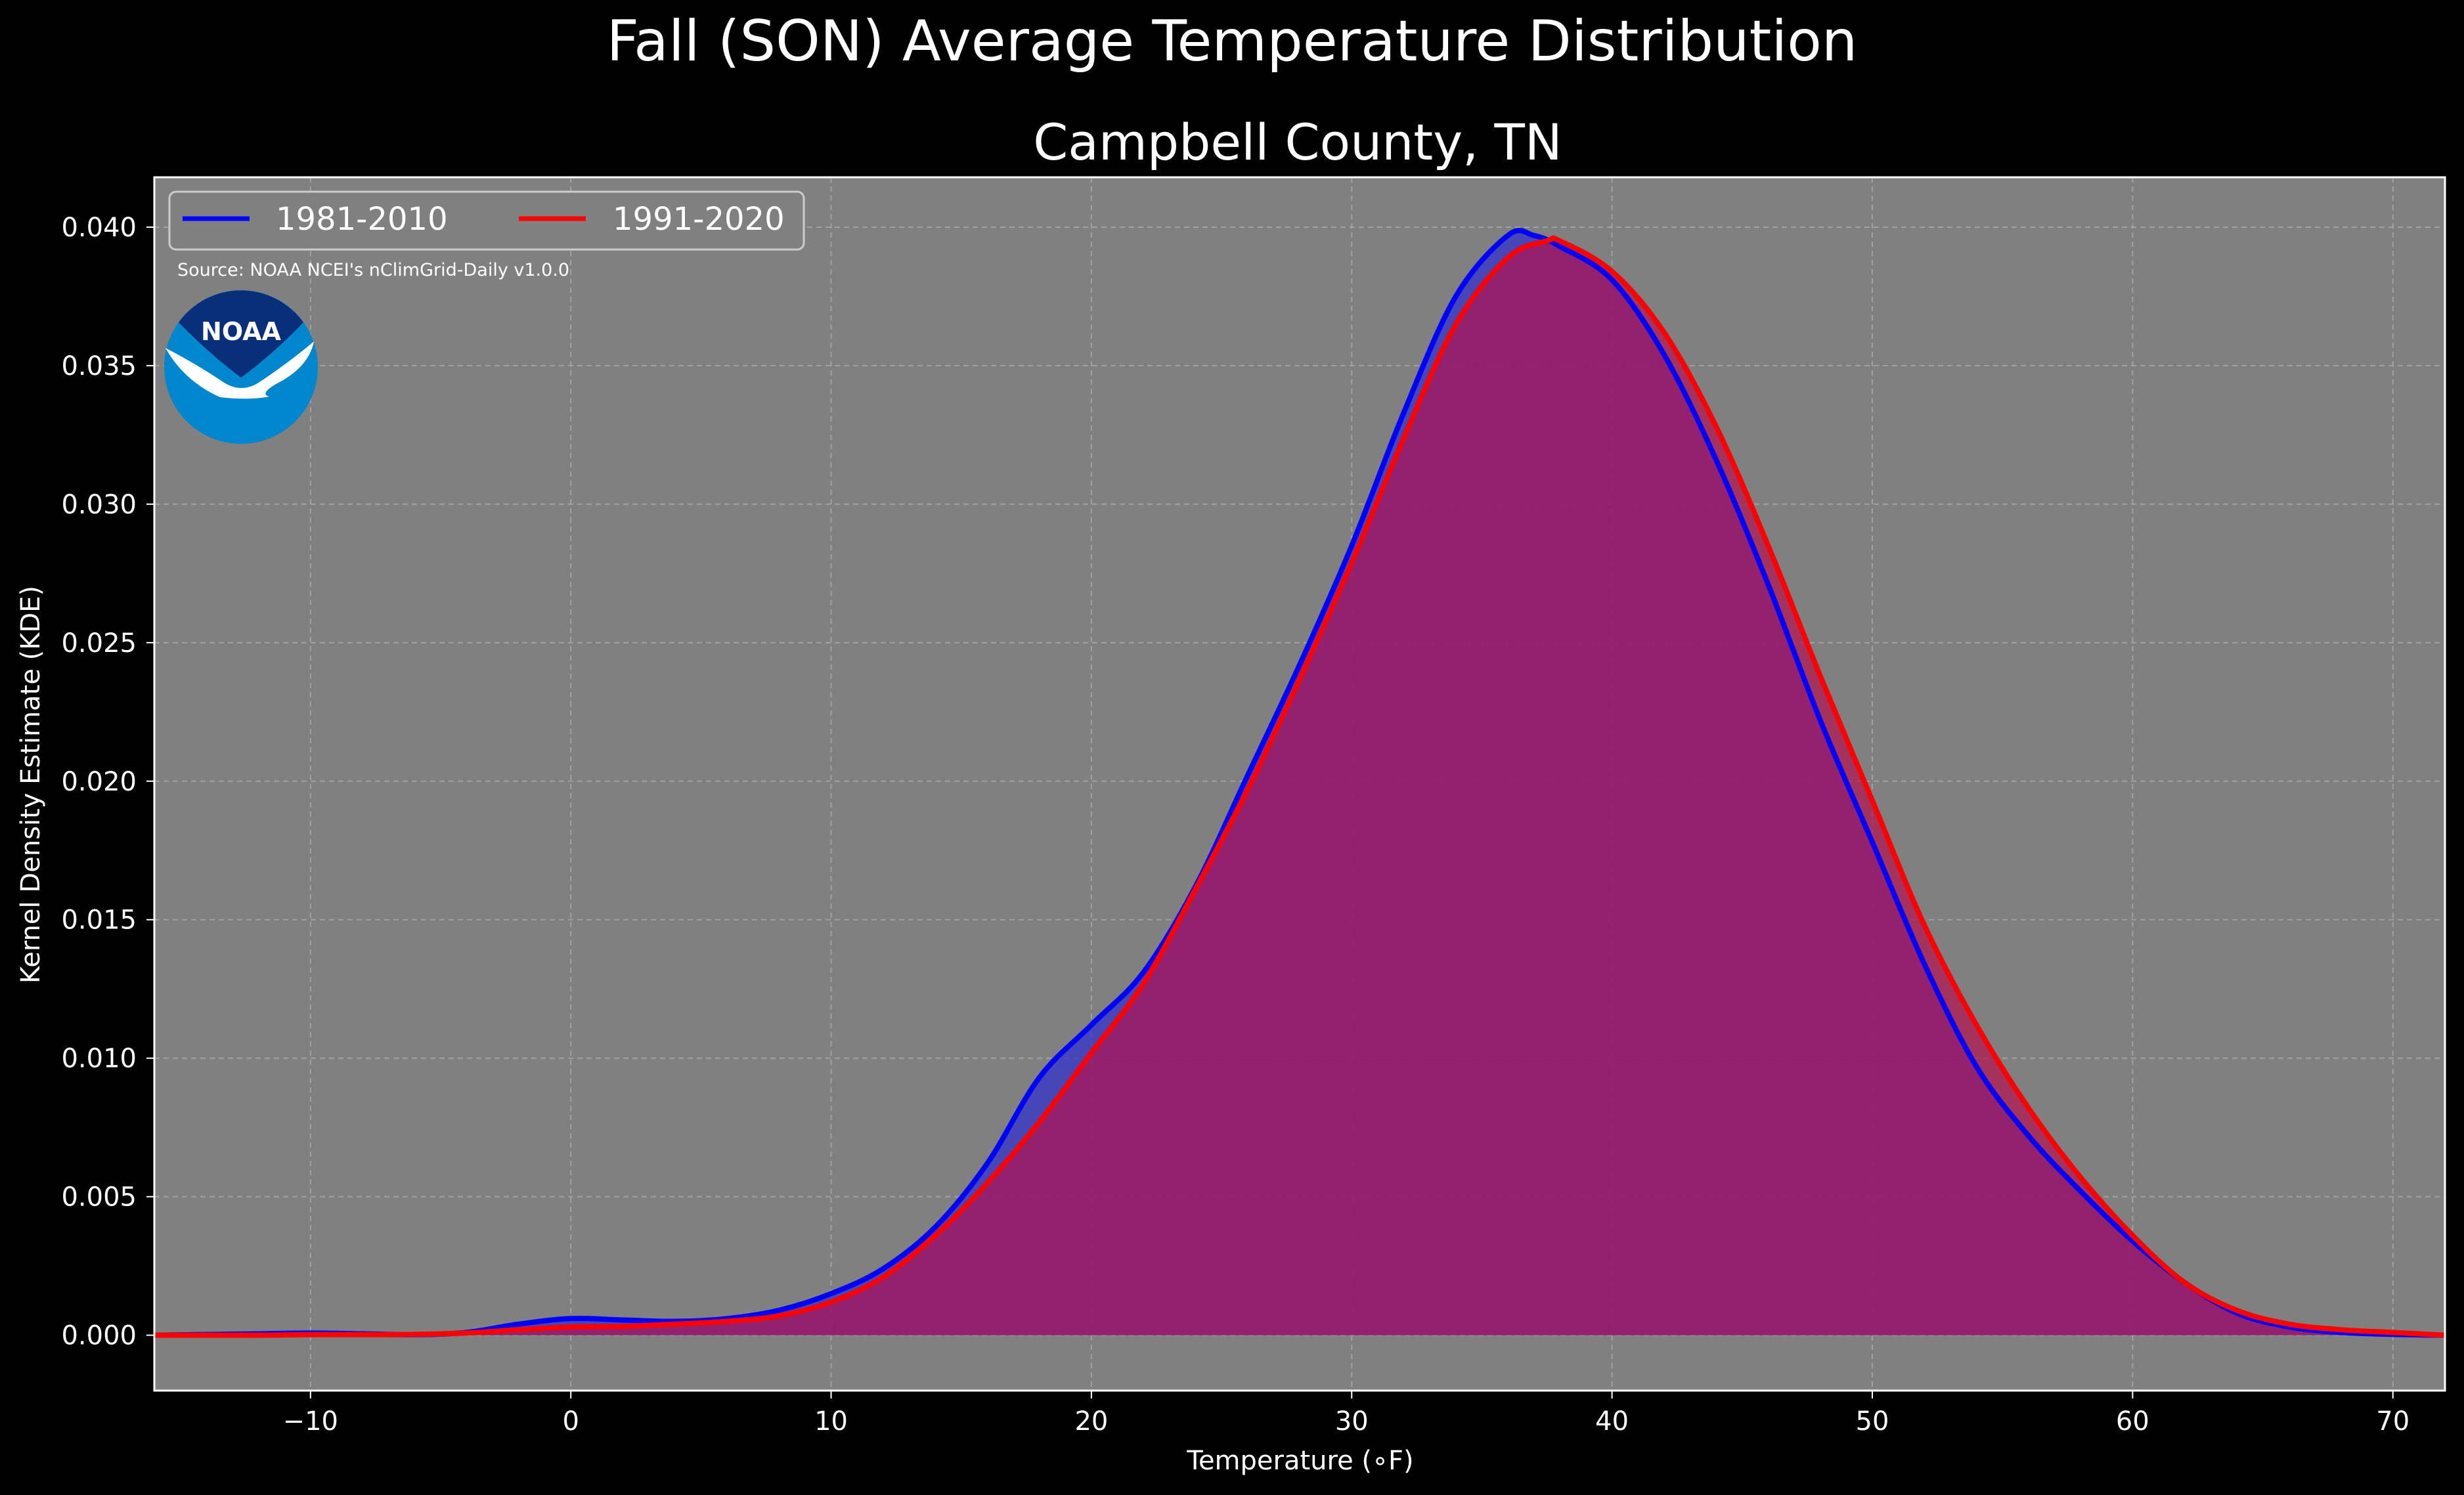  Describe the element at coordinates (1352, 1421) in the screenshot. I see `x-tick-label: 30` at that location.